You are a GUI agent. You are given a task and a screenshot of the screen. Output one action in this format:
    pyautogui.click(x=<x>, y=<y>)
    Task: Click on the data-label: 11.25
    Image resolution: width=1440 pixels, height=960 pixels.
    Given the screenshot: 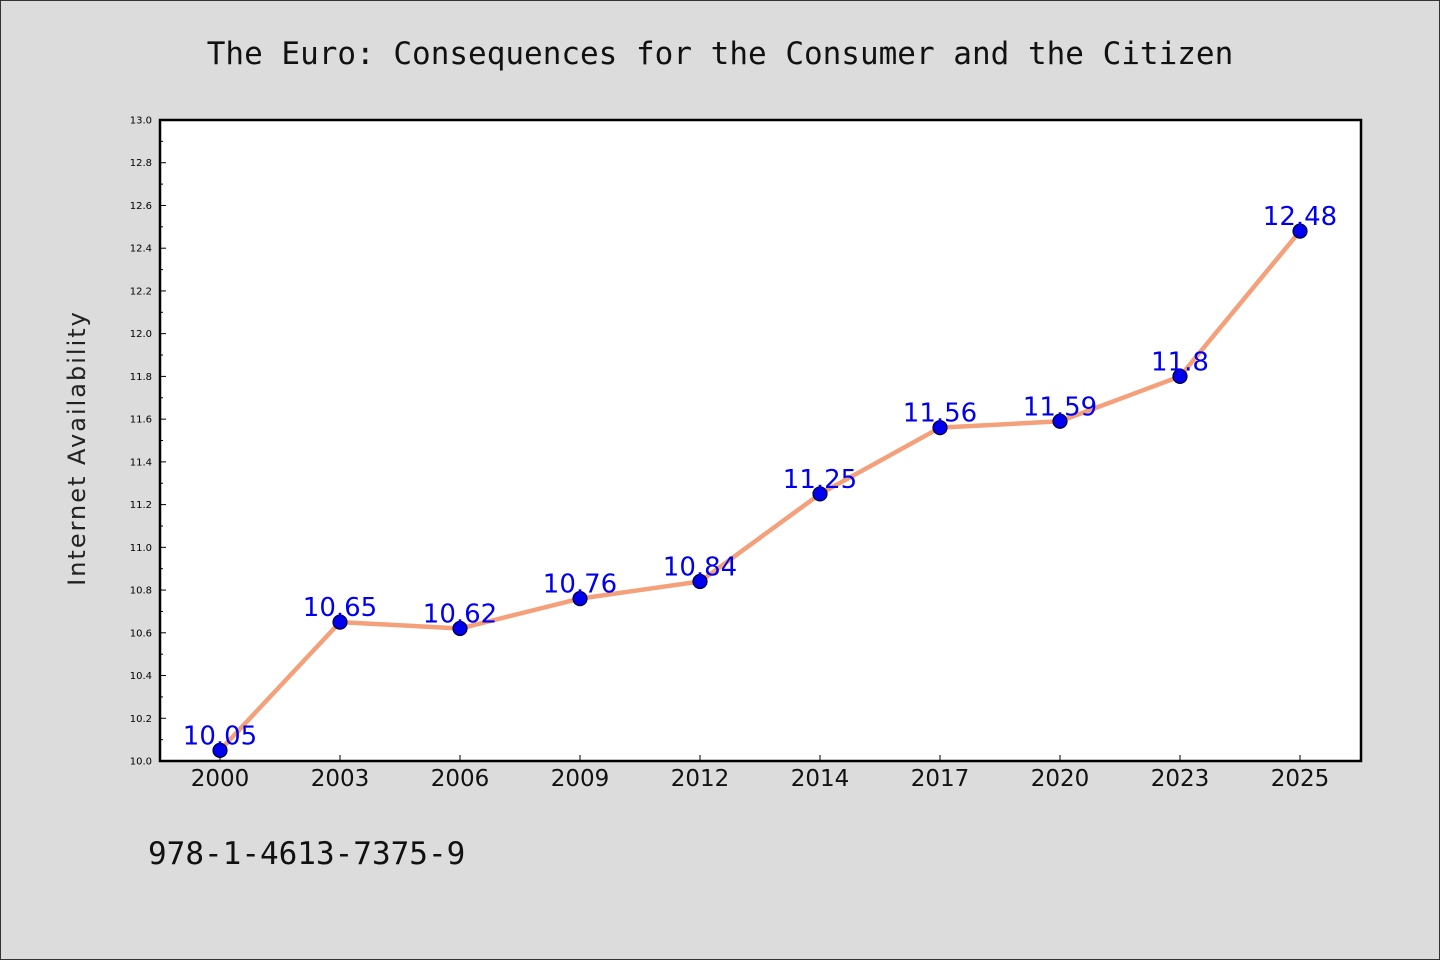 What is the action you would take?
    pyautogui.click(x=820, y=480)
    